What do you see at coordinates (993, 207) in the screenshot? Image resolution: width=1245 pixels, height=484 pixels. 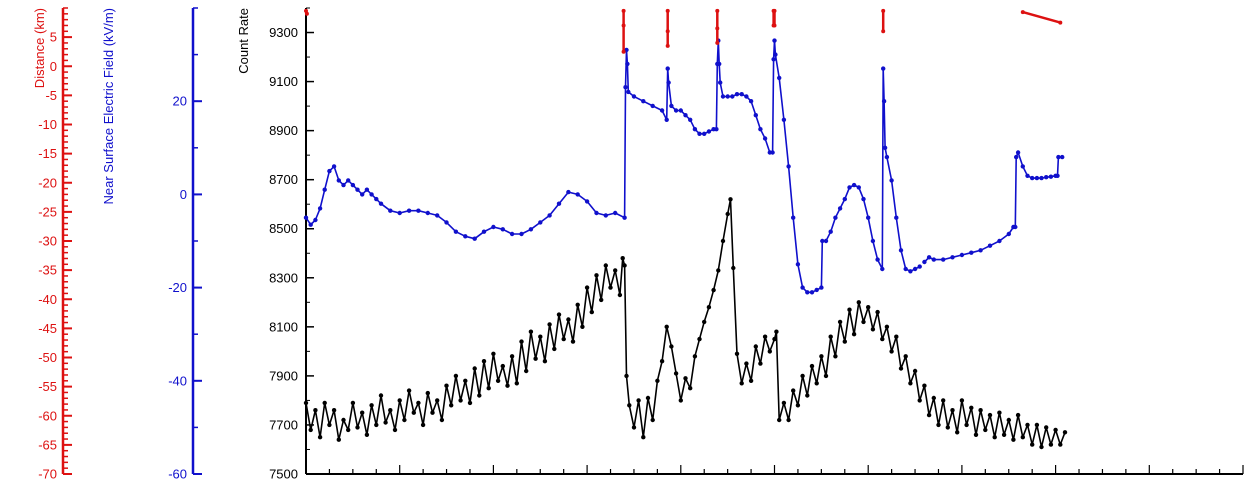 I see `field-series-line` at bounding box center [993, 207].